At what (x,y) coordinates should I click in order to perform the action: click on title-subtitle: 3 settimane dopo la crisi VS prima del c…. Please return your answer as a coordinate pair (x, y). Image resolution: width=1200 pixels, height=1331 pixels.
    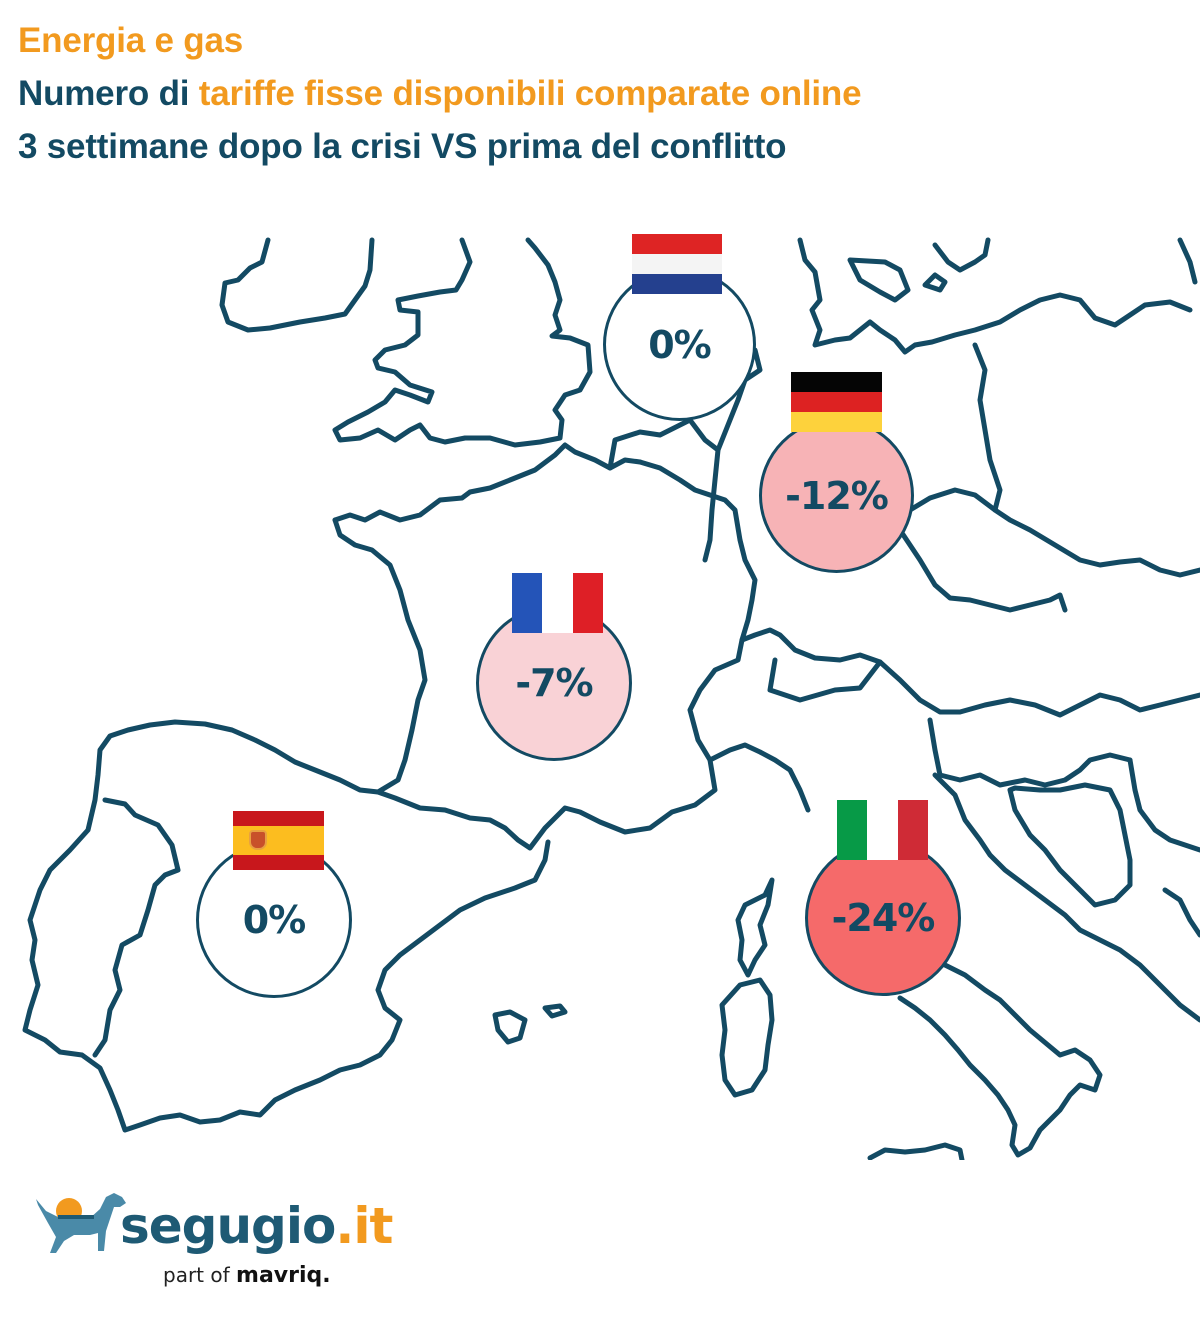
    Looking at the image, I should click on (402, 146).